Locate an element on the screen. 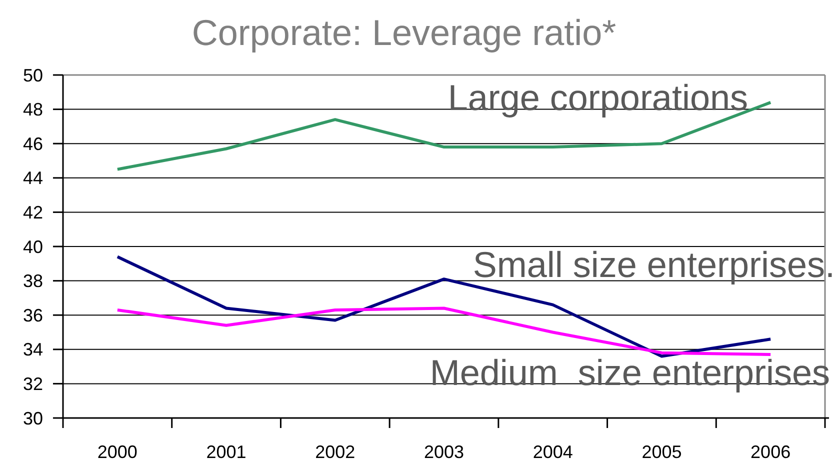  y-tick-label: 32 is located at coordinates (32, 384).